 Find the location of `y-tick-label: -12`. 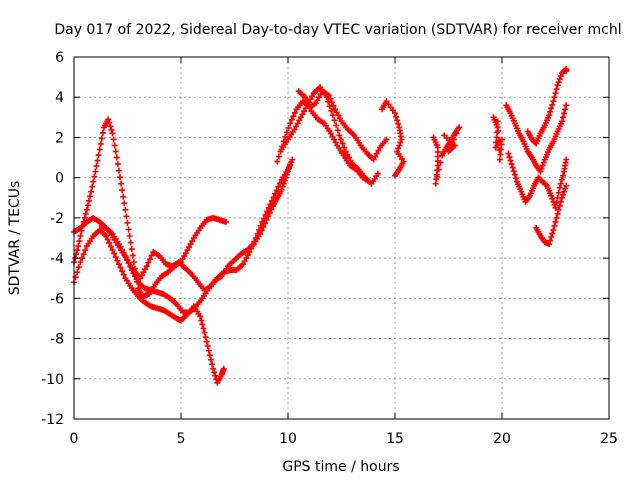

y-tick-label: -12 is located at coordinates (52, 420).